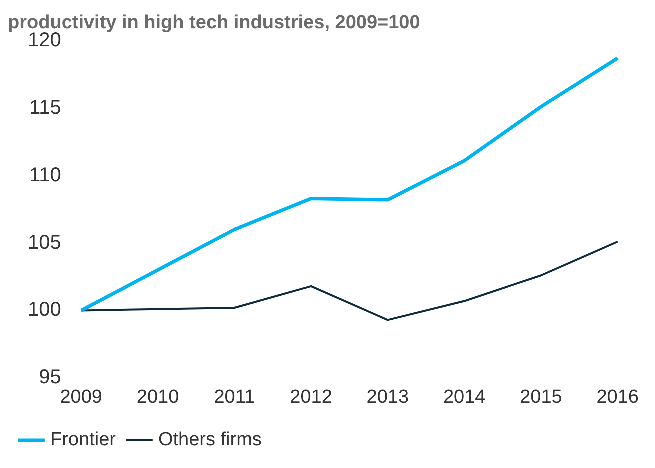  I want to click on x-tick-label: 2013, so click(388, 397).